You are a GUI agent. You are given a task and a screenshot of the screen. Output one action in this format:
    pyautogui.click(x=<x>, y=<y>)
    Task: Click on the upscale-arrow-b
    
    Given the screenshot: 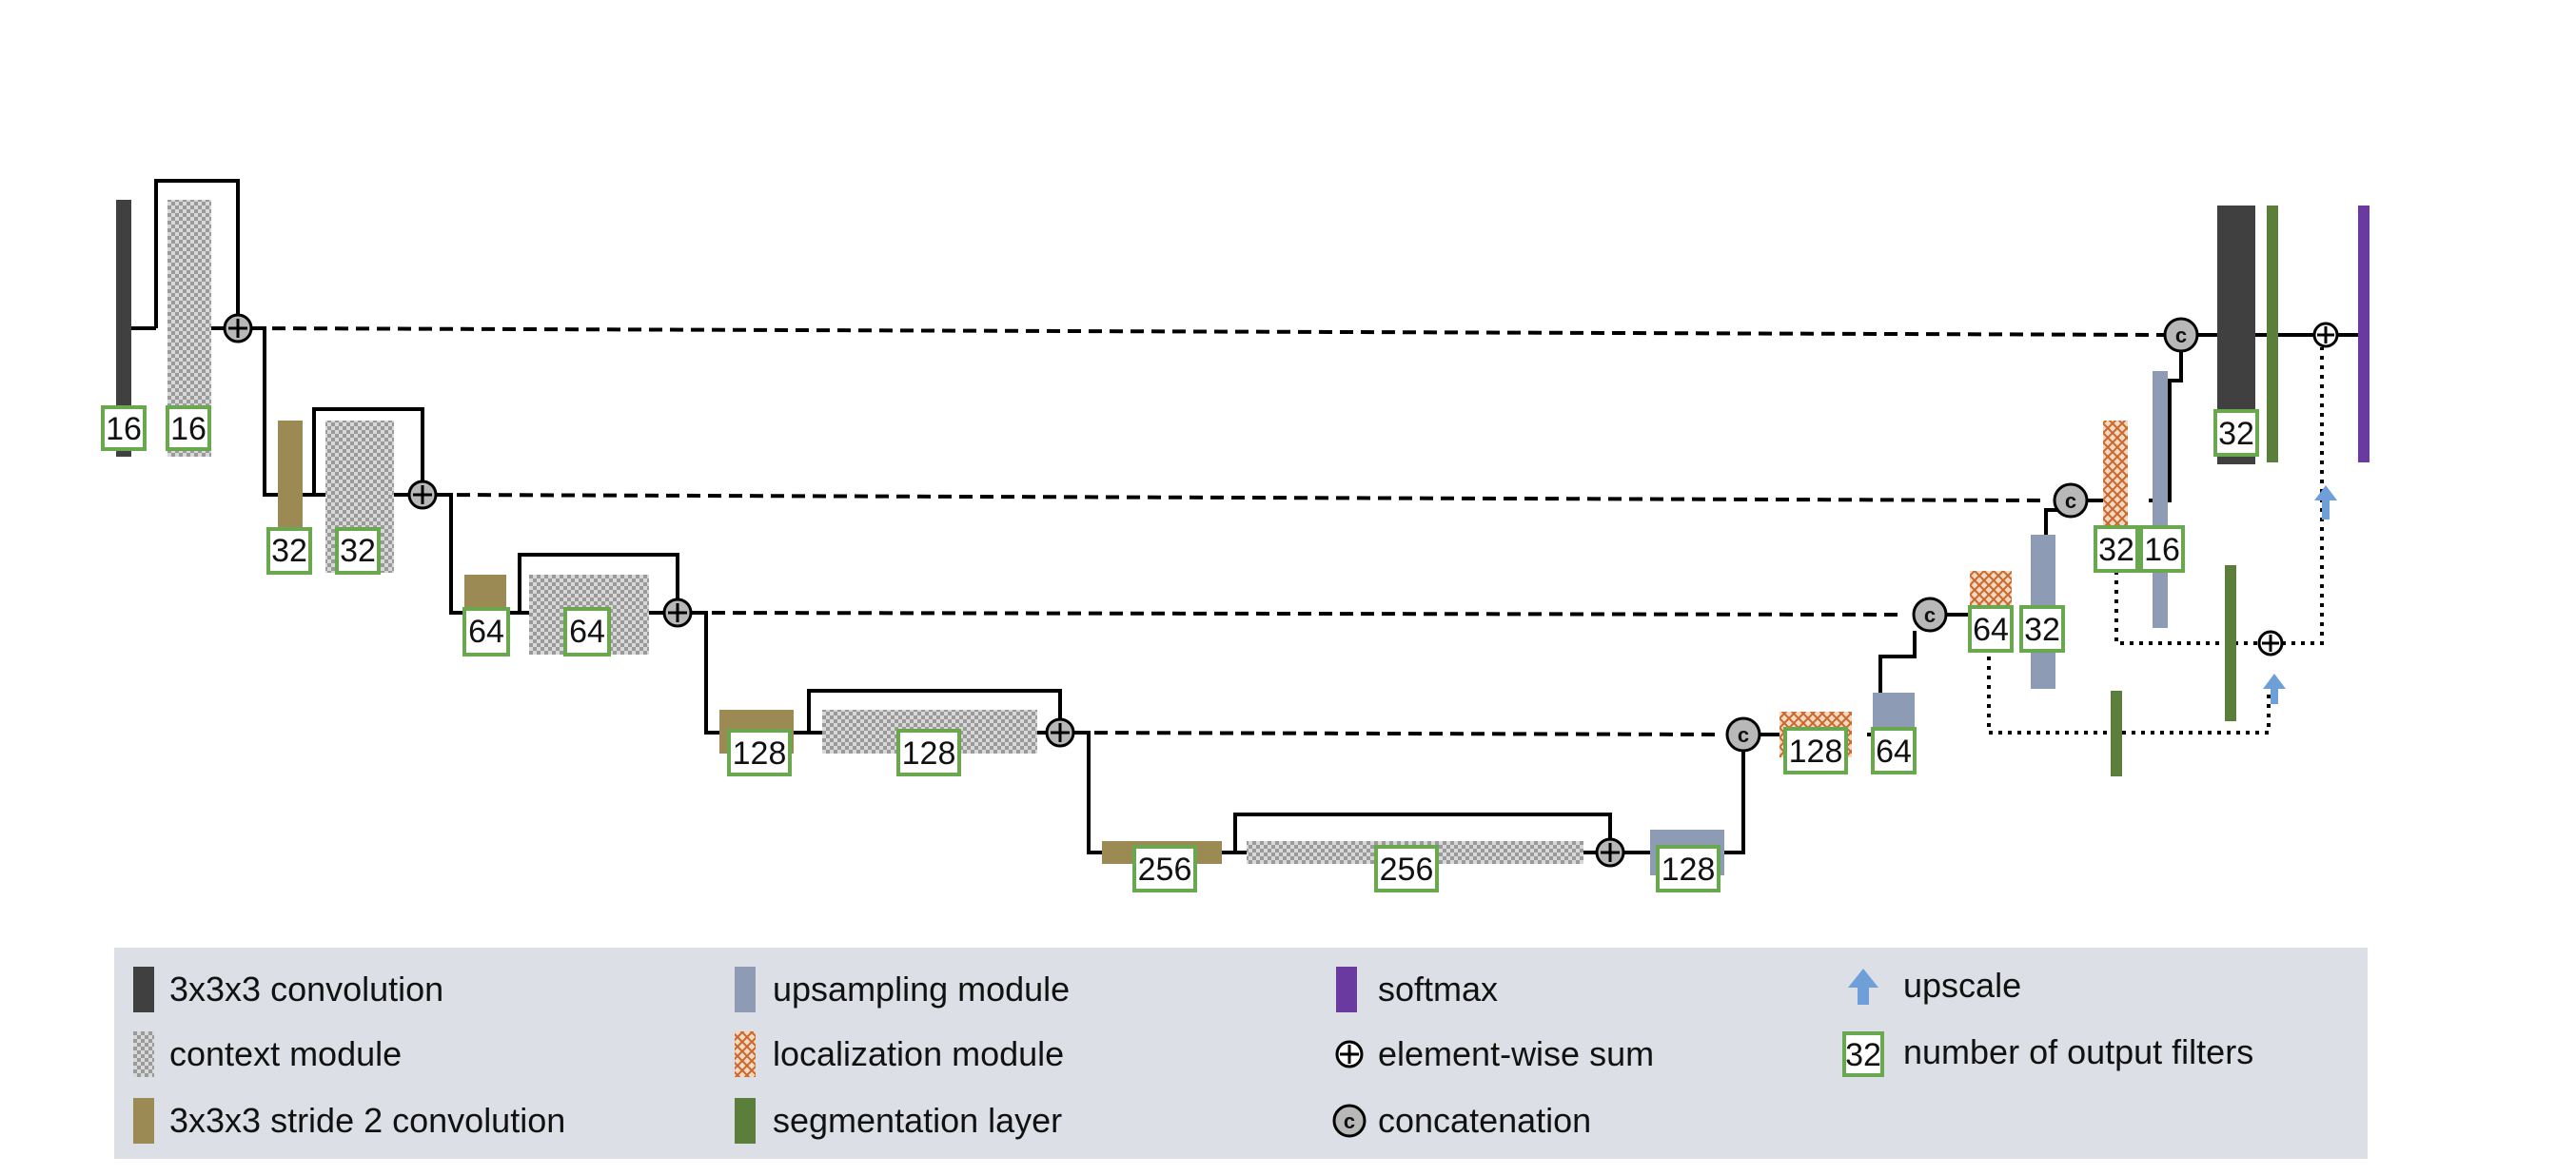 What is the action you would take?
    pyautogui.click(x=2325, y=502)
    